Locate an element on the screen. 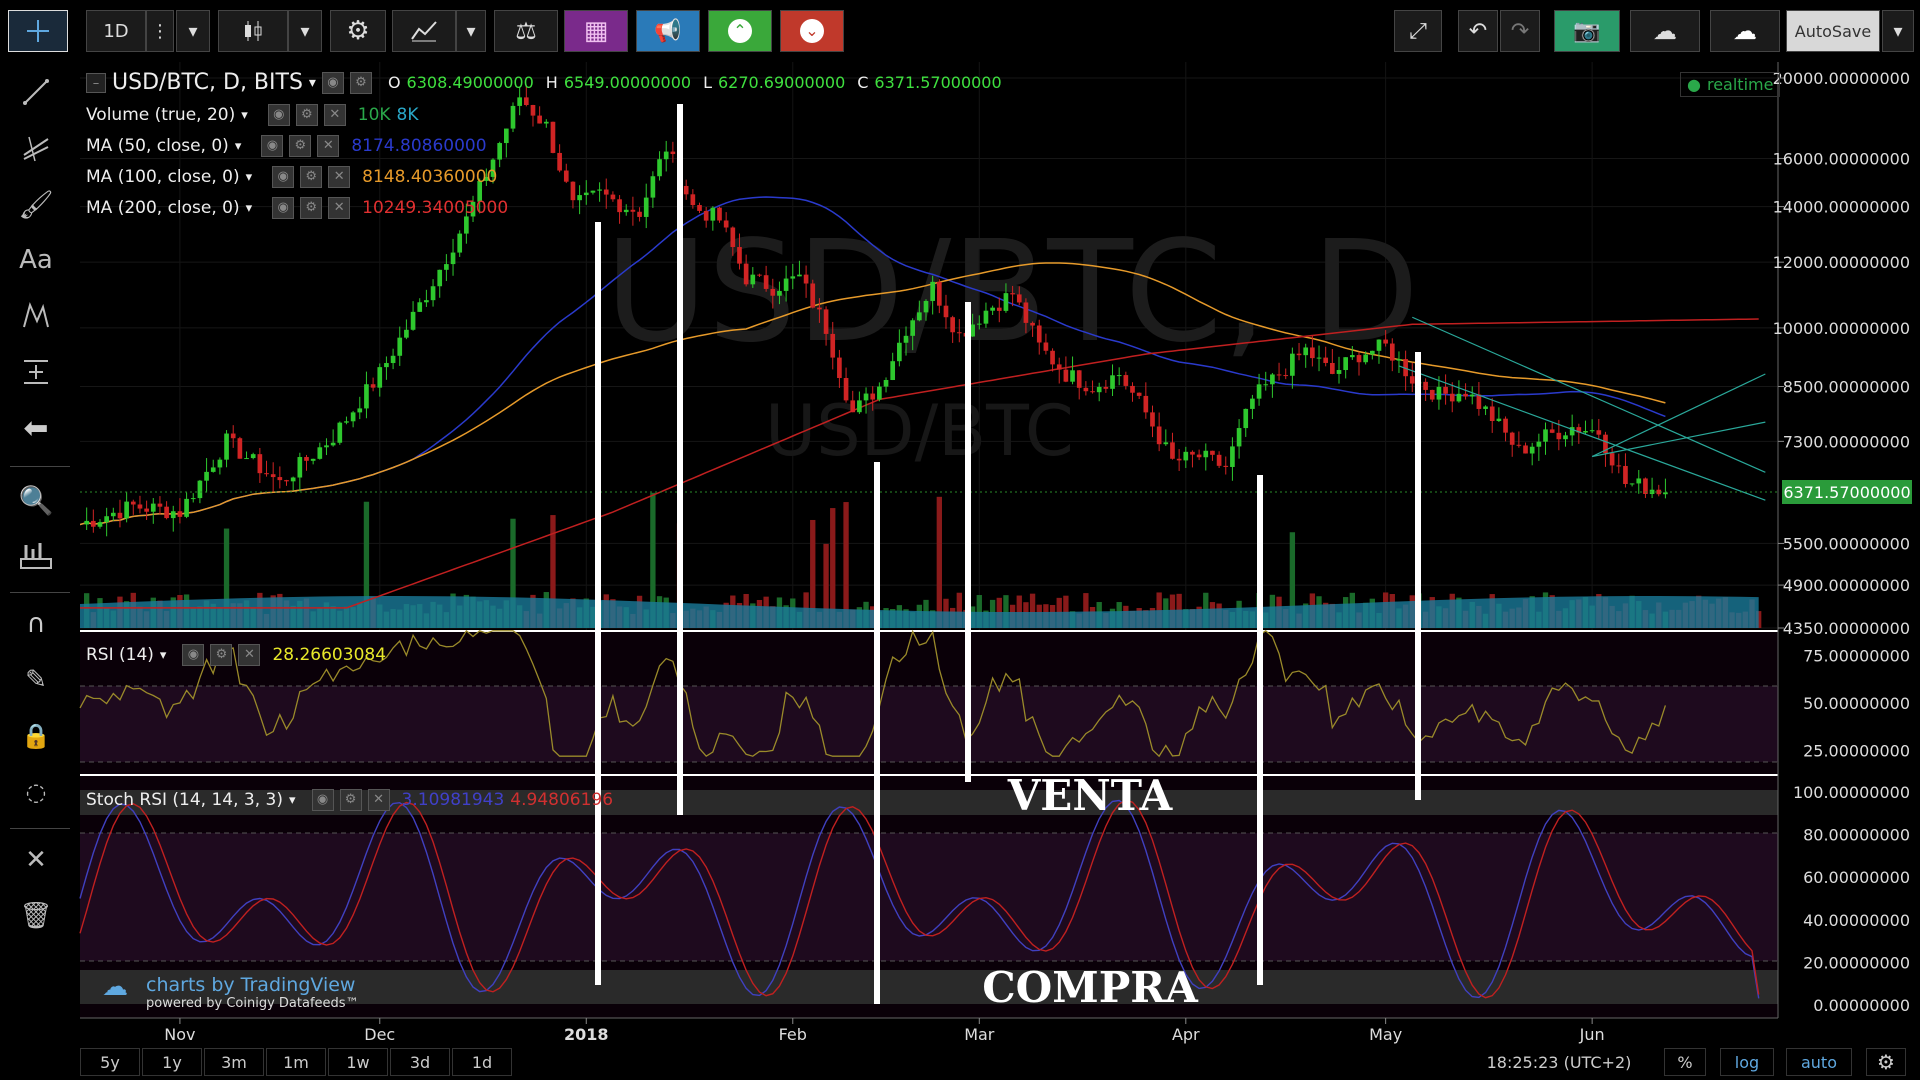 This screenshot has width=1920, height=1080. template-button: ▦ is located at coordinates (596, 31).